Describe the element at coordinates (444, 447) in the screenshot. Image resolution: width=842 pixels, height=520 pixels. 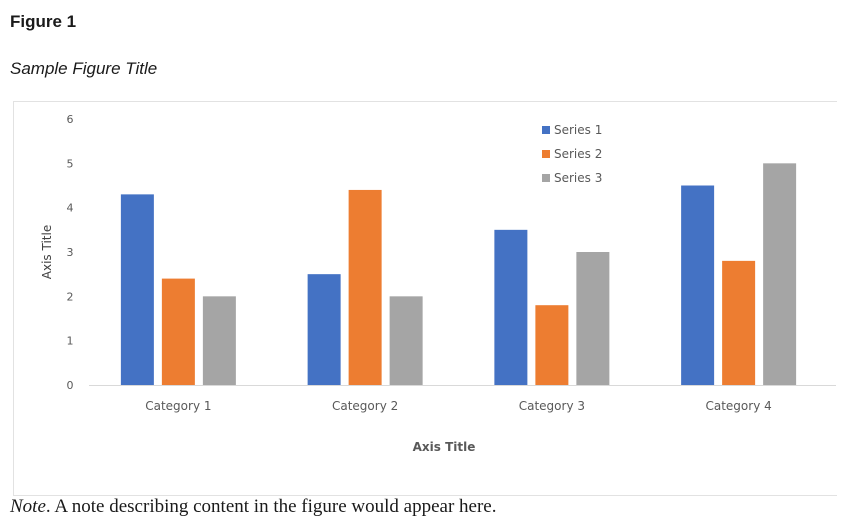
I see `x-axis-title: Axis Title` at that location.